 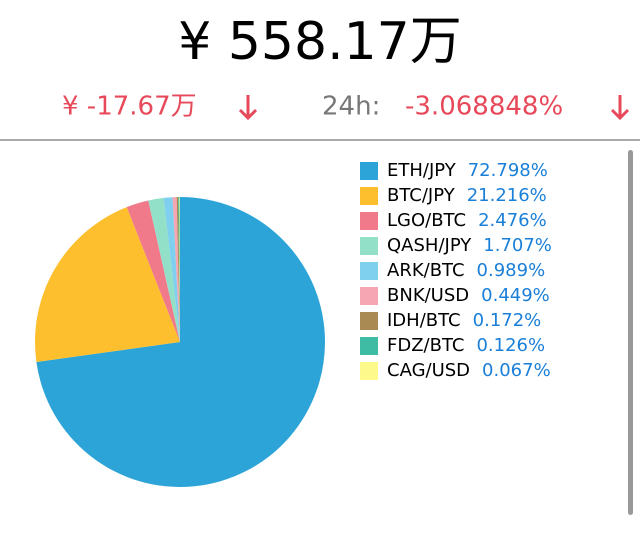 What do you see at coordinates (428, 295) in the screenshot?
I see `legend-label: BNK/USD` at bounding box center [428, 295].